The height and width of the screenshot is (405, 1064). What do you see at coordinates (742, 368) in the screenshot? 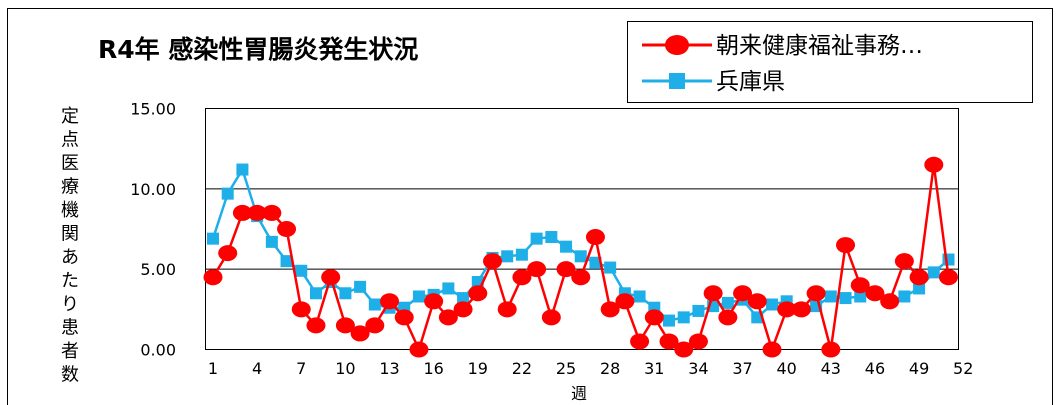
I see `x-tick-label: 37` at bounding box center [742, 368].